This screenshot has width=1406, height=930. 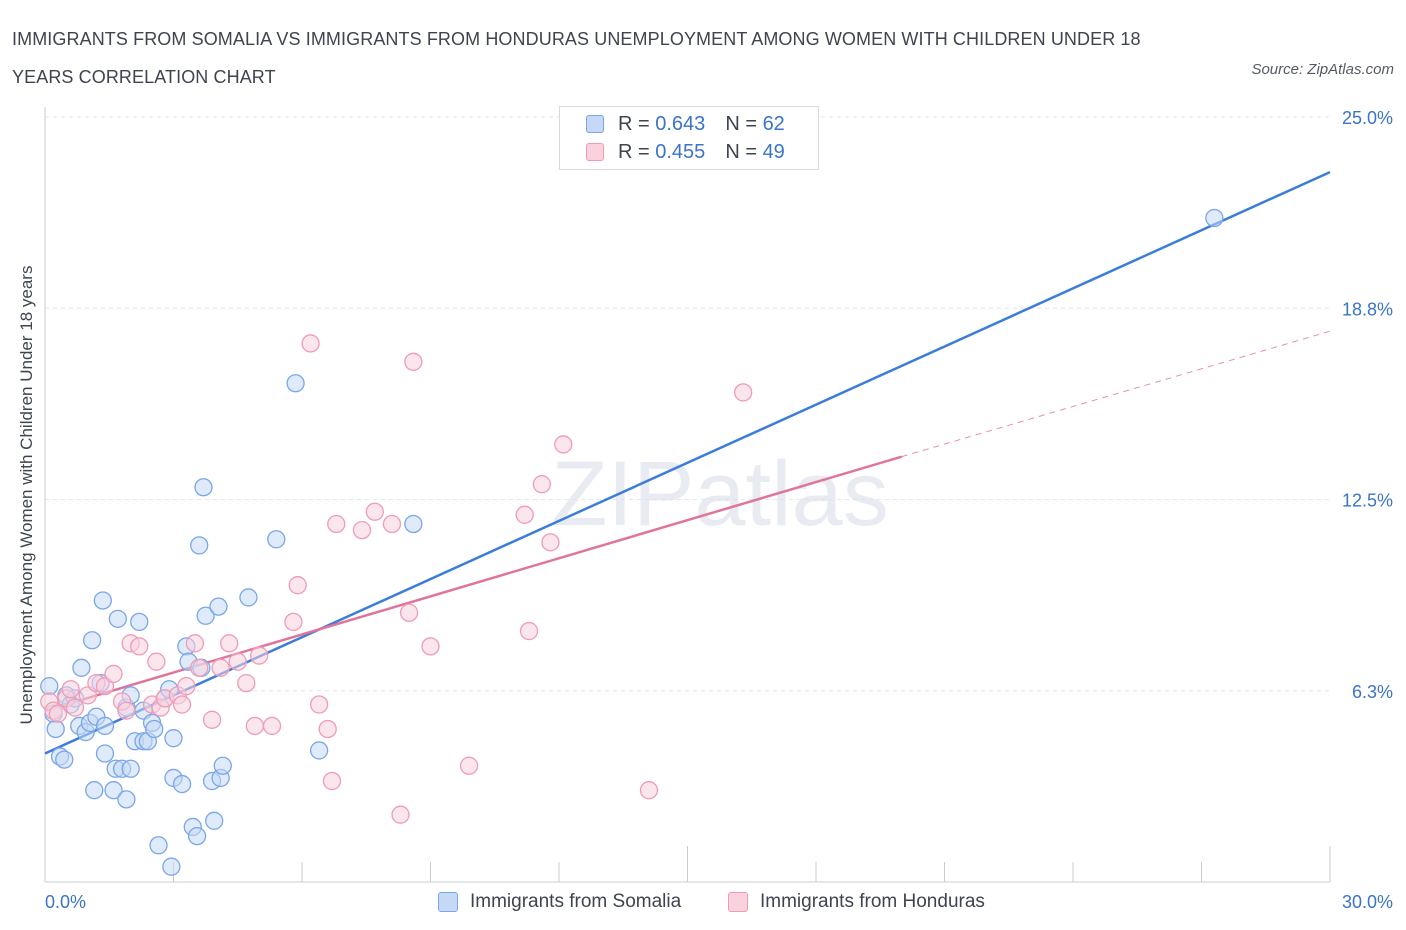 What do you see at coordinates (1322, 69) in the screenshot?
I see `source-label: Source: ZipAtlas.com` at bounding box center [1322, 69].